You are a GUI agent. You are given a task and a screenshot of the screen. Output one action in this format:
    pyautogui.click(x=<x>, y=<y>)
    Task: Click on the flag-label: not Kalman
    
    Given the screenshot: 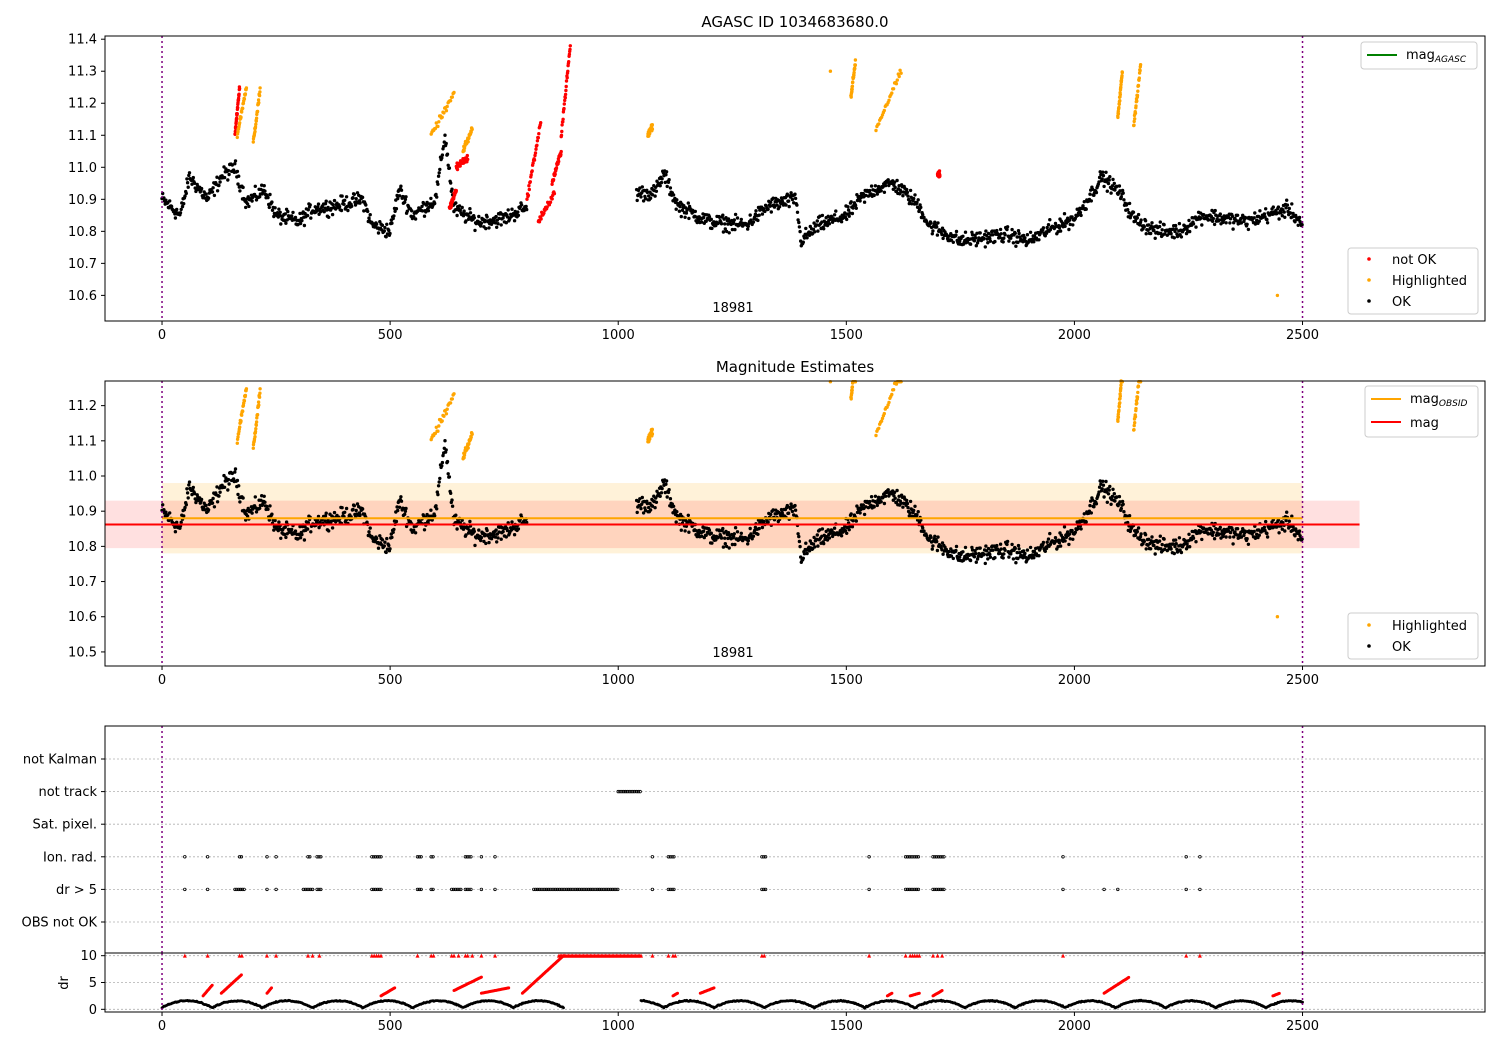 What is the action you would take?
    pyautogui.click(x=60, y=760)
    